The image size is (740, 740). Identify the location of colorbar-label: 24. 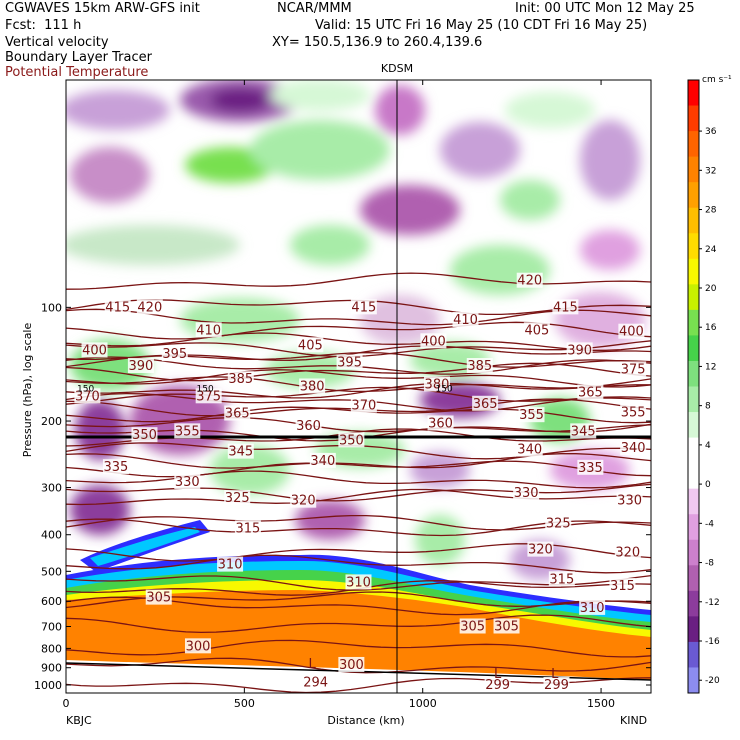
(711, 250).